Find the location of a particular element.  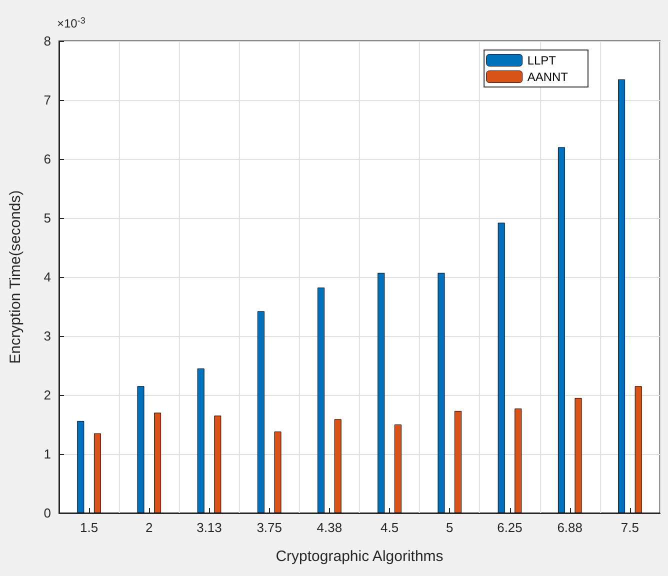

x-tick-label: 1.5 is located at coordinates (89, 527).